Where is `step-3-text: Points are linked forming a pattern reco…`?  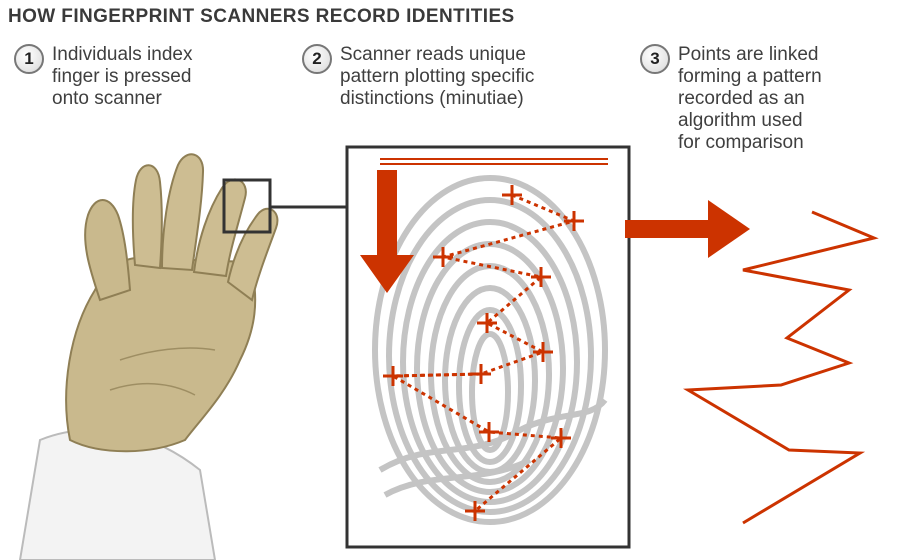
step-3-text: Points are linked forming a pattern reco… is located at coordinates (750, 98).